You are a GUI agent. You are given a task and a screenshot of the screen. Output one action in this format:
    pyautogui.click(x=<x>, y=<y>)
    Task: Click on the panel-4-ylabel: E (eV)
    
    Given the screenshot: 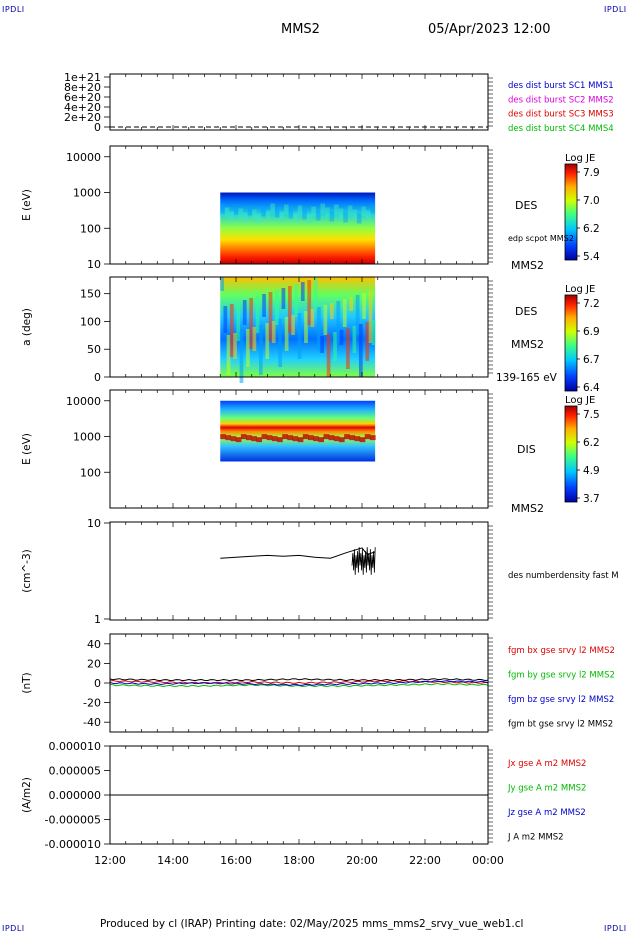 What is the action you would take?
    pyautogui.click(x=27, y=449)
    